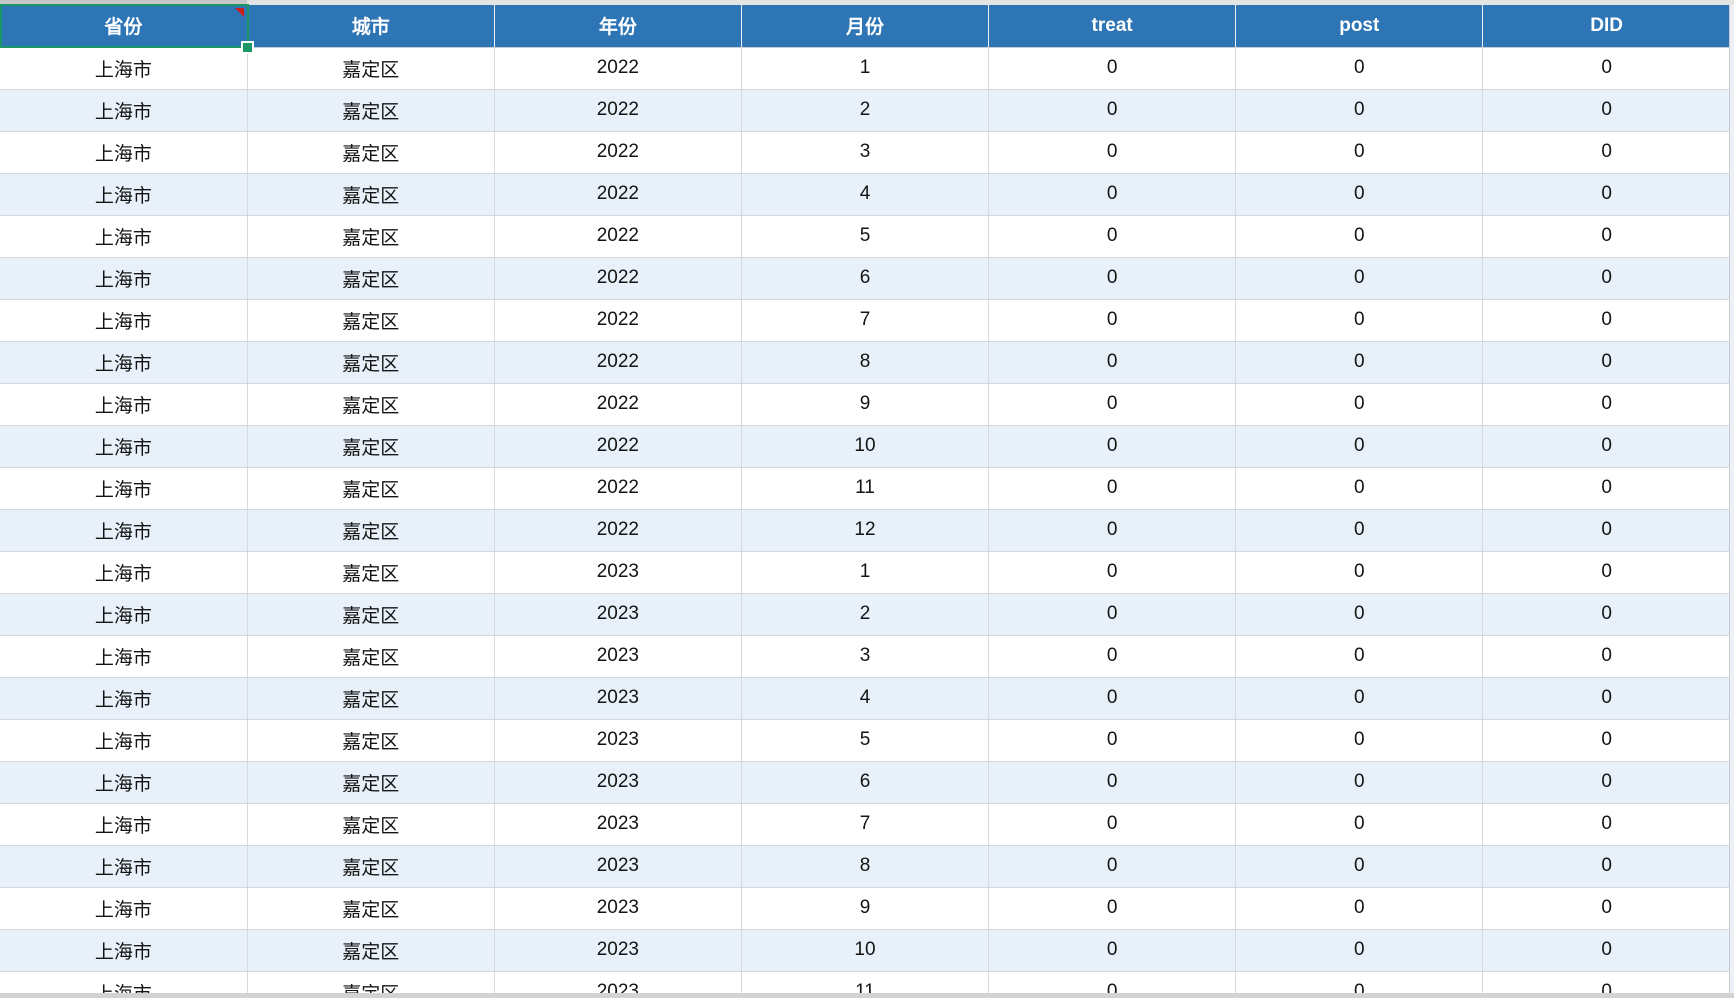 Image resolution: width=1734 pixels, height=998 pixels. What do you see at coordinates (865, 530) in the screenshot?
I see `table-cell-month: 12` at bounding box center [865, 530].